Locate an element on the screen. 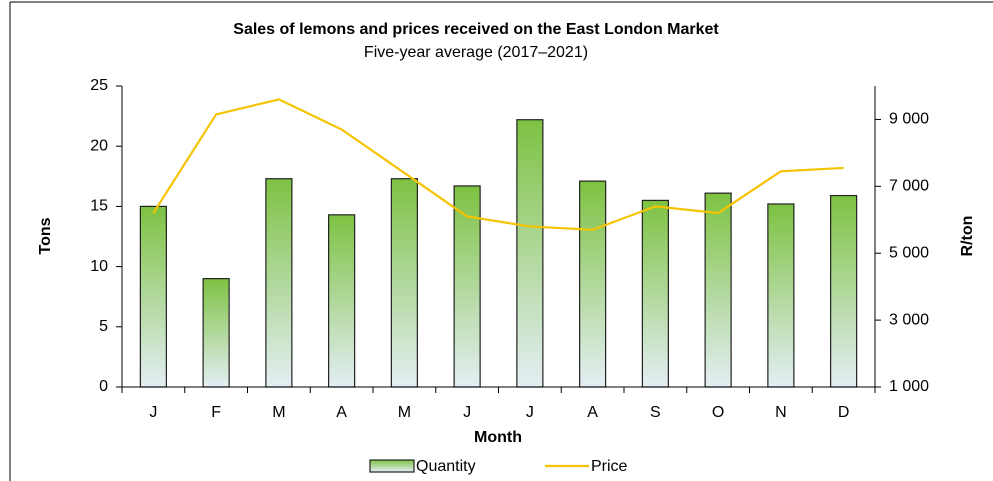  y-tick-label: 0 is located at coordinates (103, 386).